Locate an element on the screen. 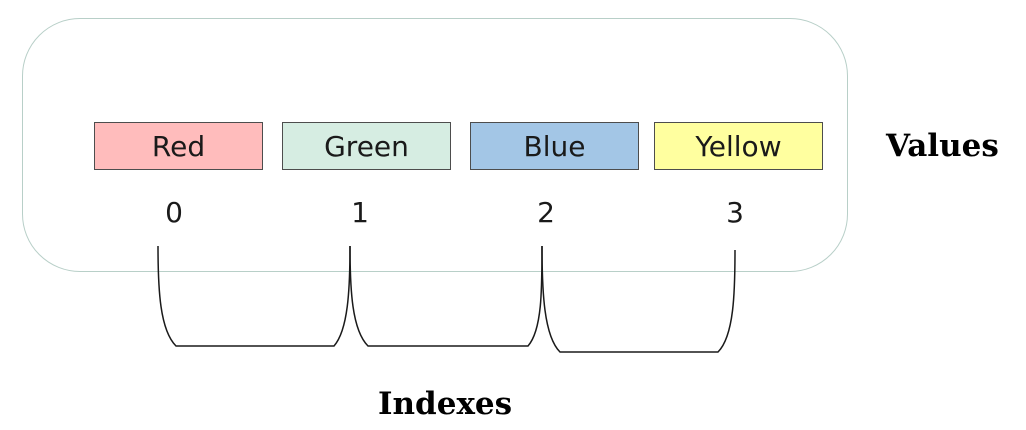 The height and width of the screenshot is (430, 1026). array-cell-1: Green is located at coordinates (366, 146).